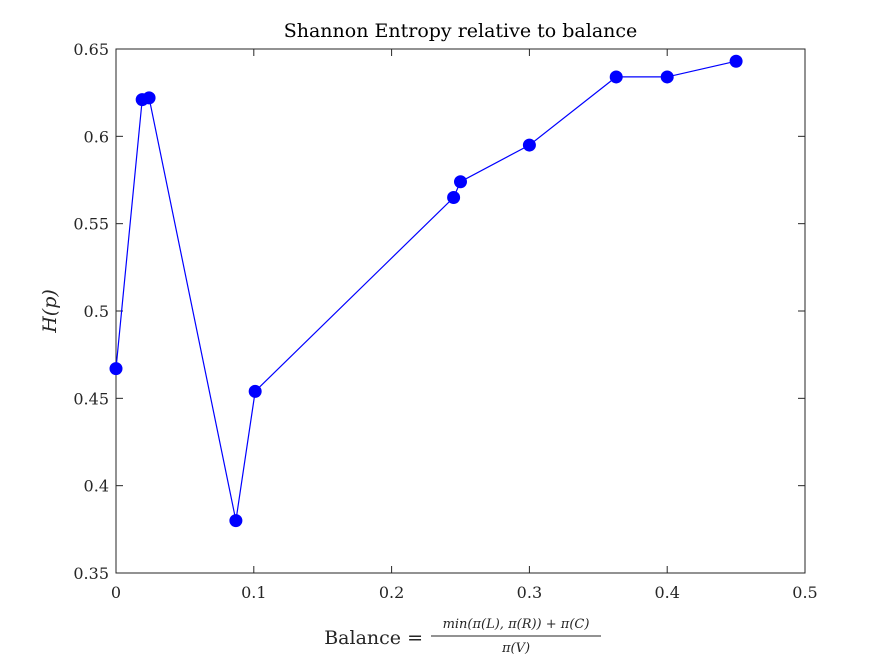 Image resolution: width=891 pixels, height=656 pixels. I want to click on x-axis-label-prefix: Balance =, so click(373, 638).